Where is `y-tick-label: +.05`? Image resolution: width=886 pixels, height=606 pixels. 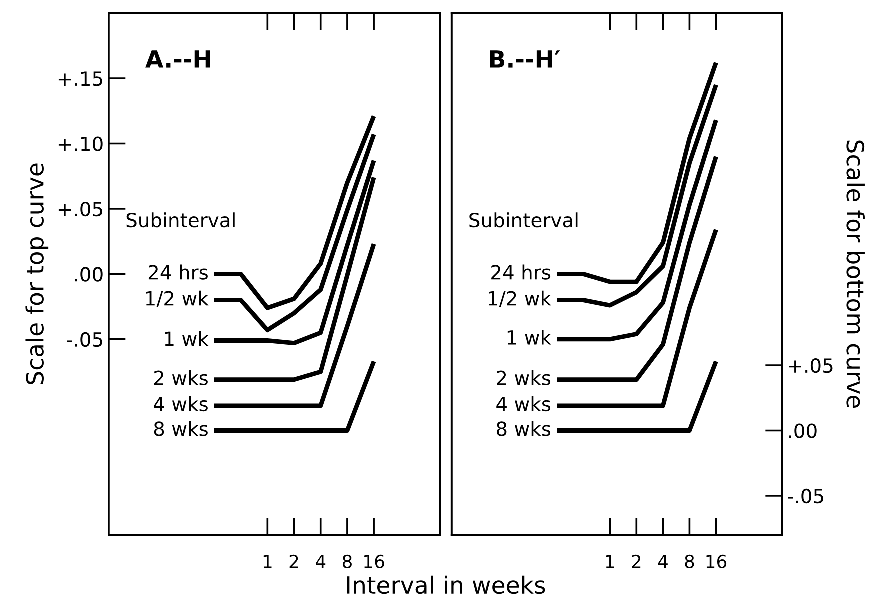 y-tick-label: +.05 is located at coordinates (80, 209).